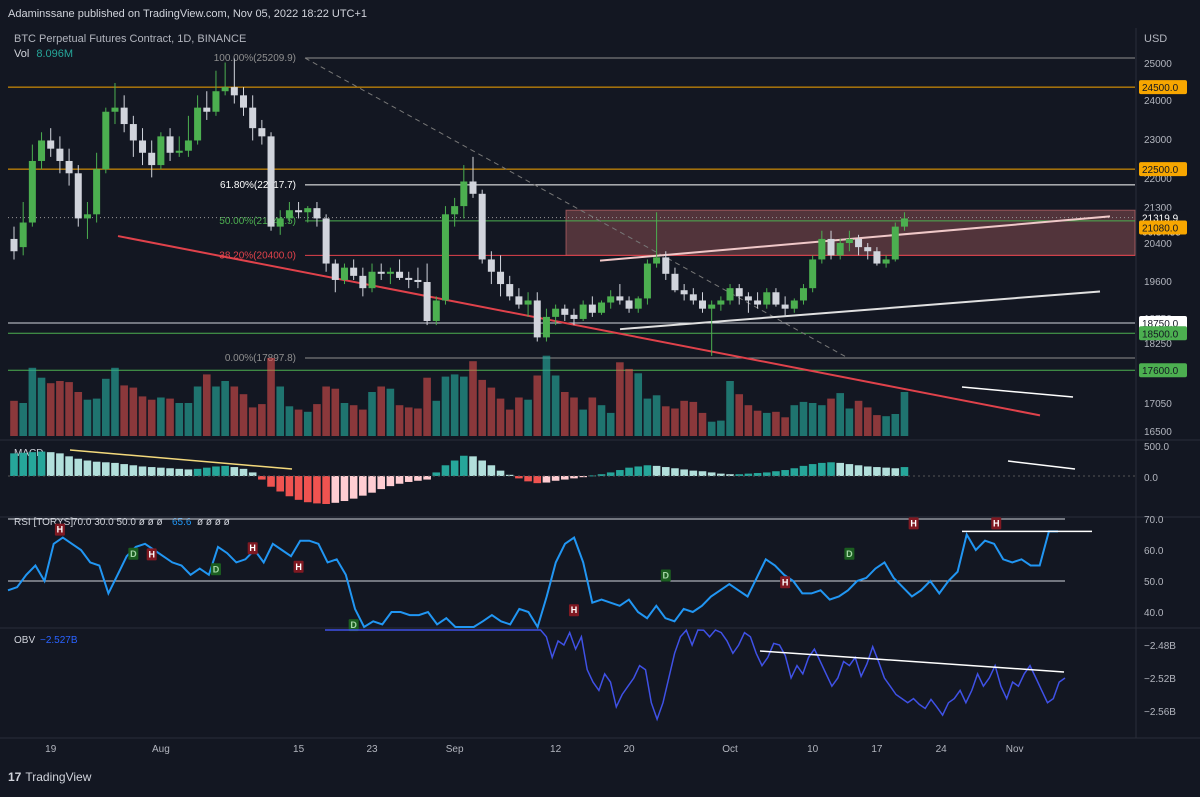 The height and width of the screenshot is (797, 1200). Describe the element at coordinates (257, 221) in the screenshot. I see `fib-level-label: 50.00%(21241.5)` at that location.